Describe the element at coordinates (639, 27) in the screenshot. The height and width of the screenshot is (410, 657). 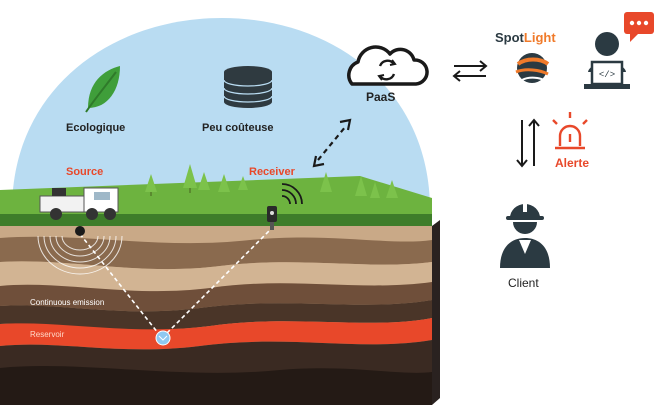
I see `chat-bubble-icon` at that location.